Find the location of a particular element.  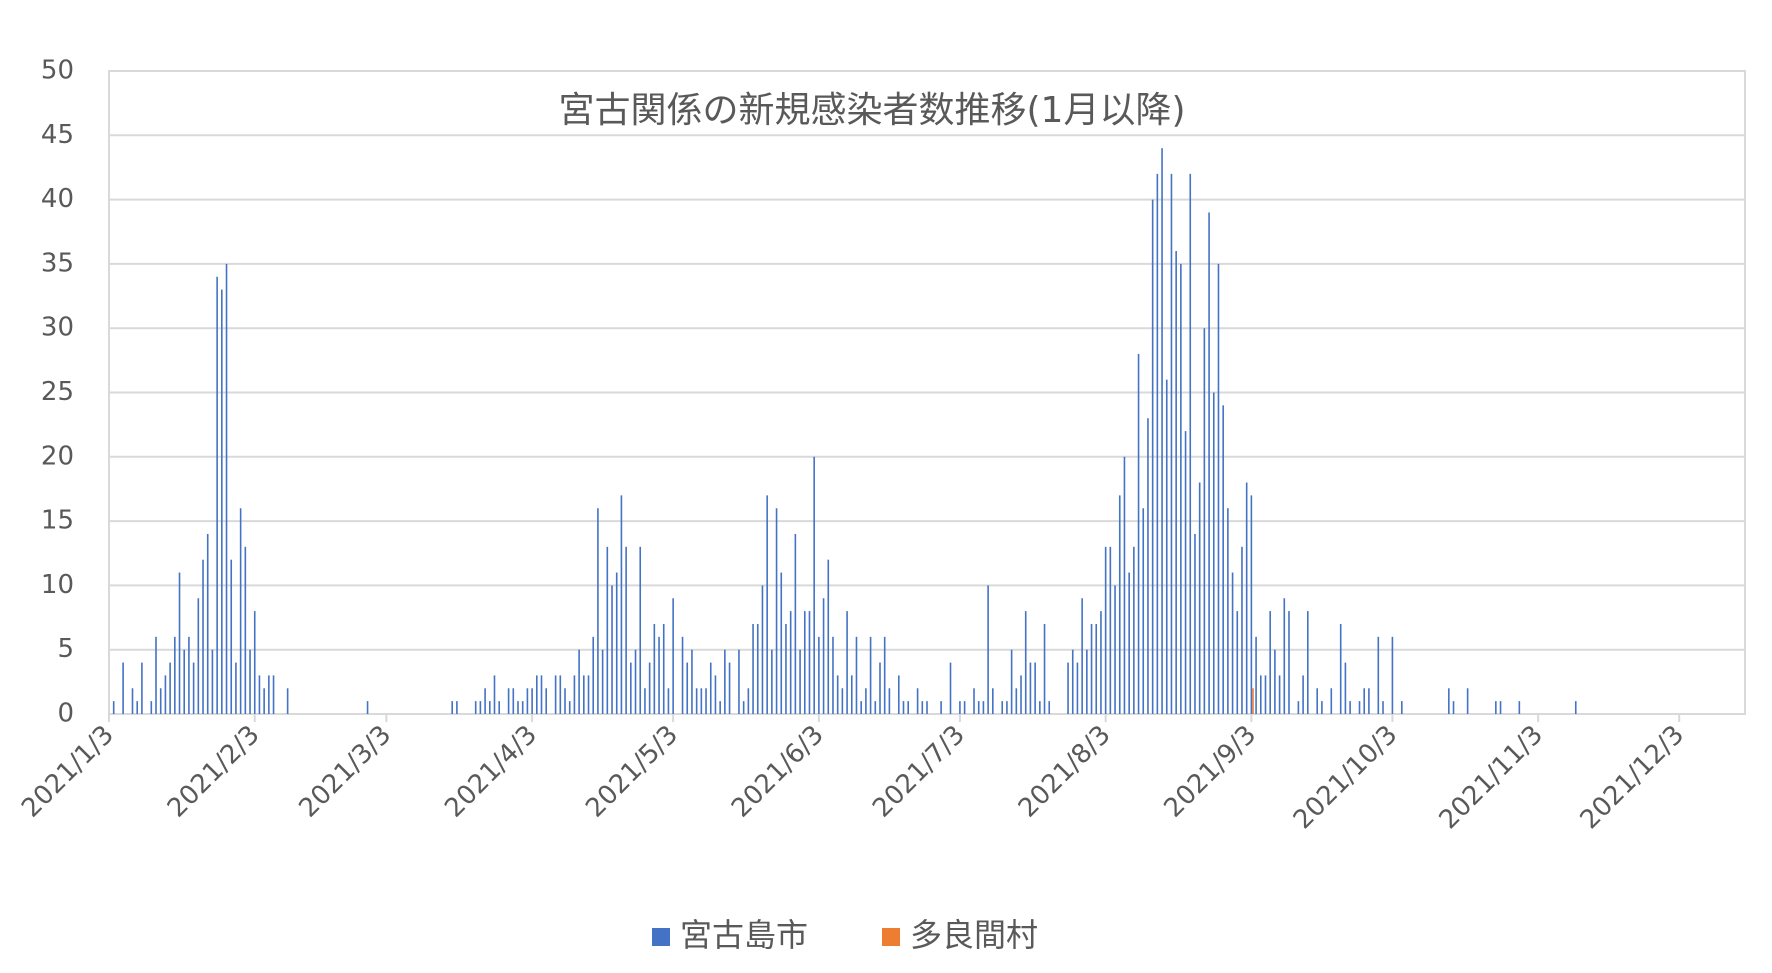

chart-title: 宮古関係の新規感染者数推移(1月以降) is located at coordinates (872, 110).